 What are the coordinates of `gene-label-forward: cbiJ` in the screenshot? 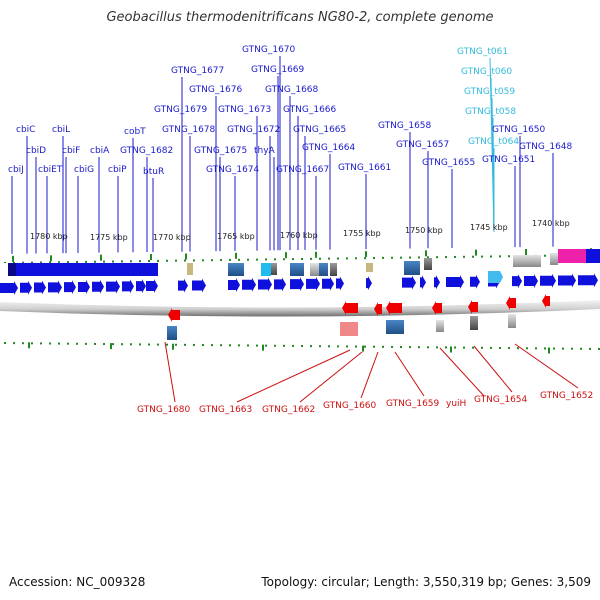 It's located at (16, 170).